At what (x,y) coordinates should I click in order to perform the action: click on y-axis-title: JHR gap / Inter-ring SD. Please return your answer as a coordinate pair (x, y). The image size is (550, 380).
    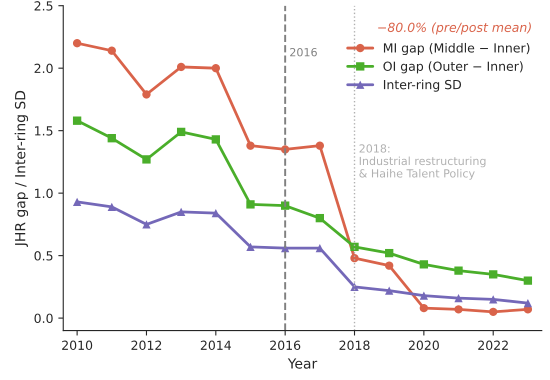
    Looking at the image, I should click on (21, 168).